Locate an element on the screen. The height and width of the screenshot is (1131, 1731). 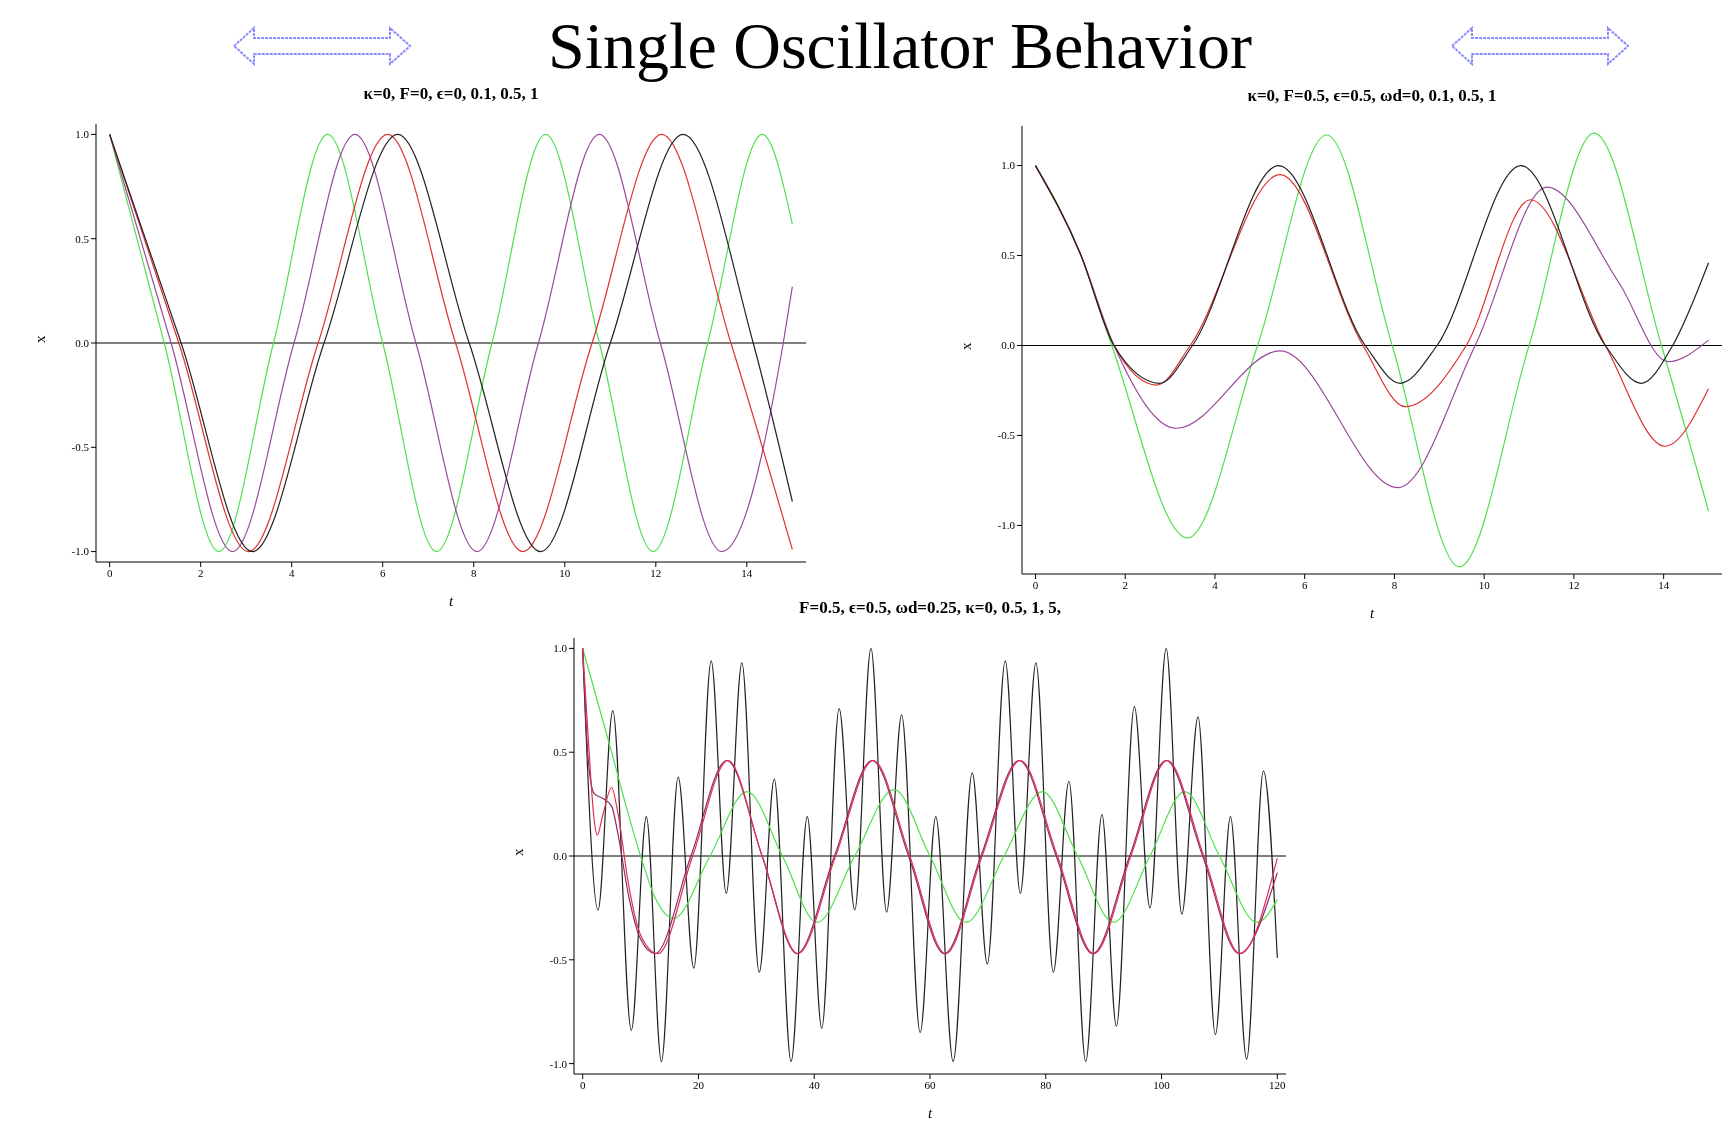
x-tick-label: 120 is located at coordinates (1278, 1084).